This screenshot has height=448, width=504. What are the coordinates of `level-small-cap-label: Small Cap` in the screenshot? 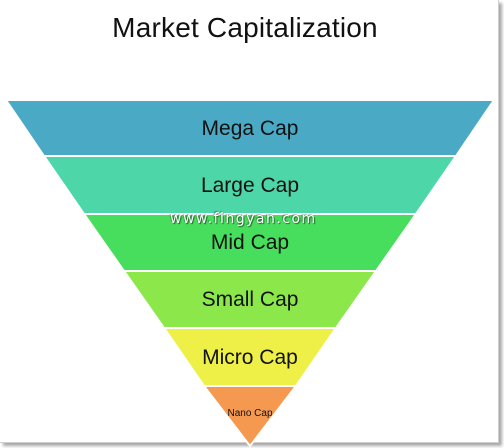 It's located at (250, 299).